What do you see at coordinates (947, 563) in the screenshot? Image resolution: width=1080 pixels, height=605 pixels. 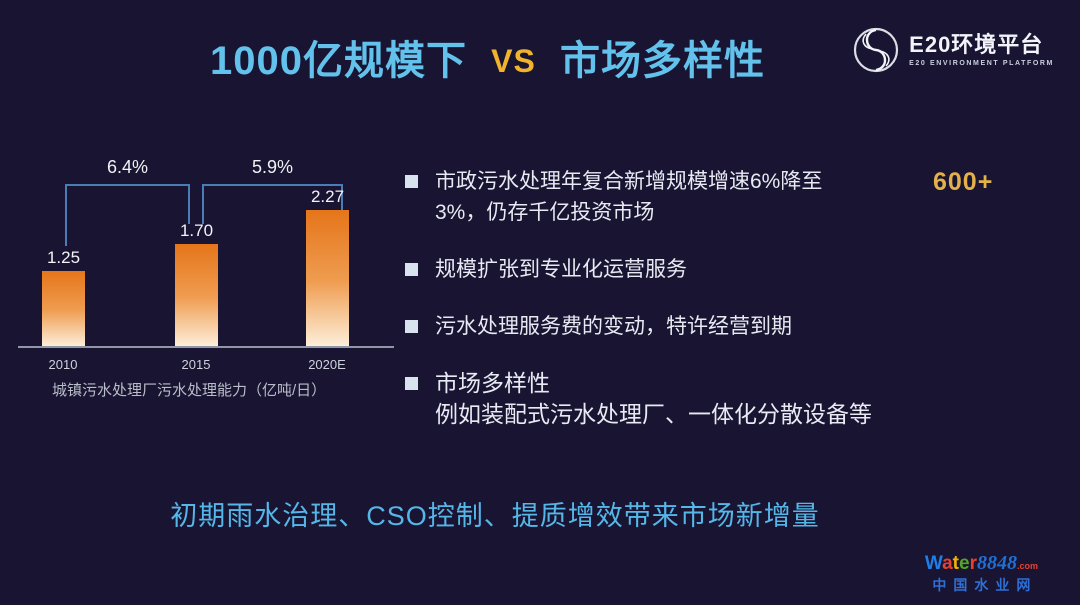 I see `watermark-letter: a` at bounding box center [947, 563].